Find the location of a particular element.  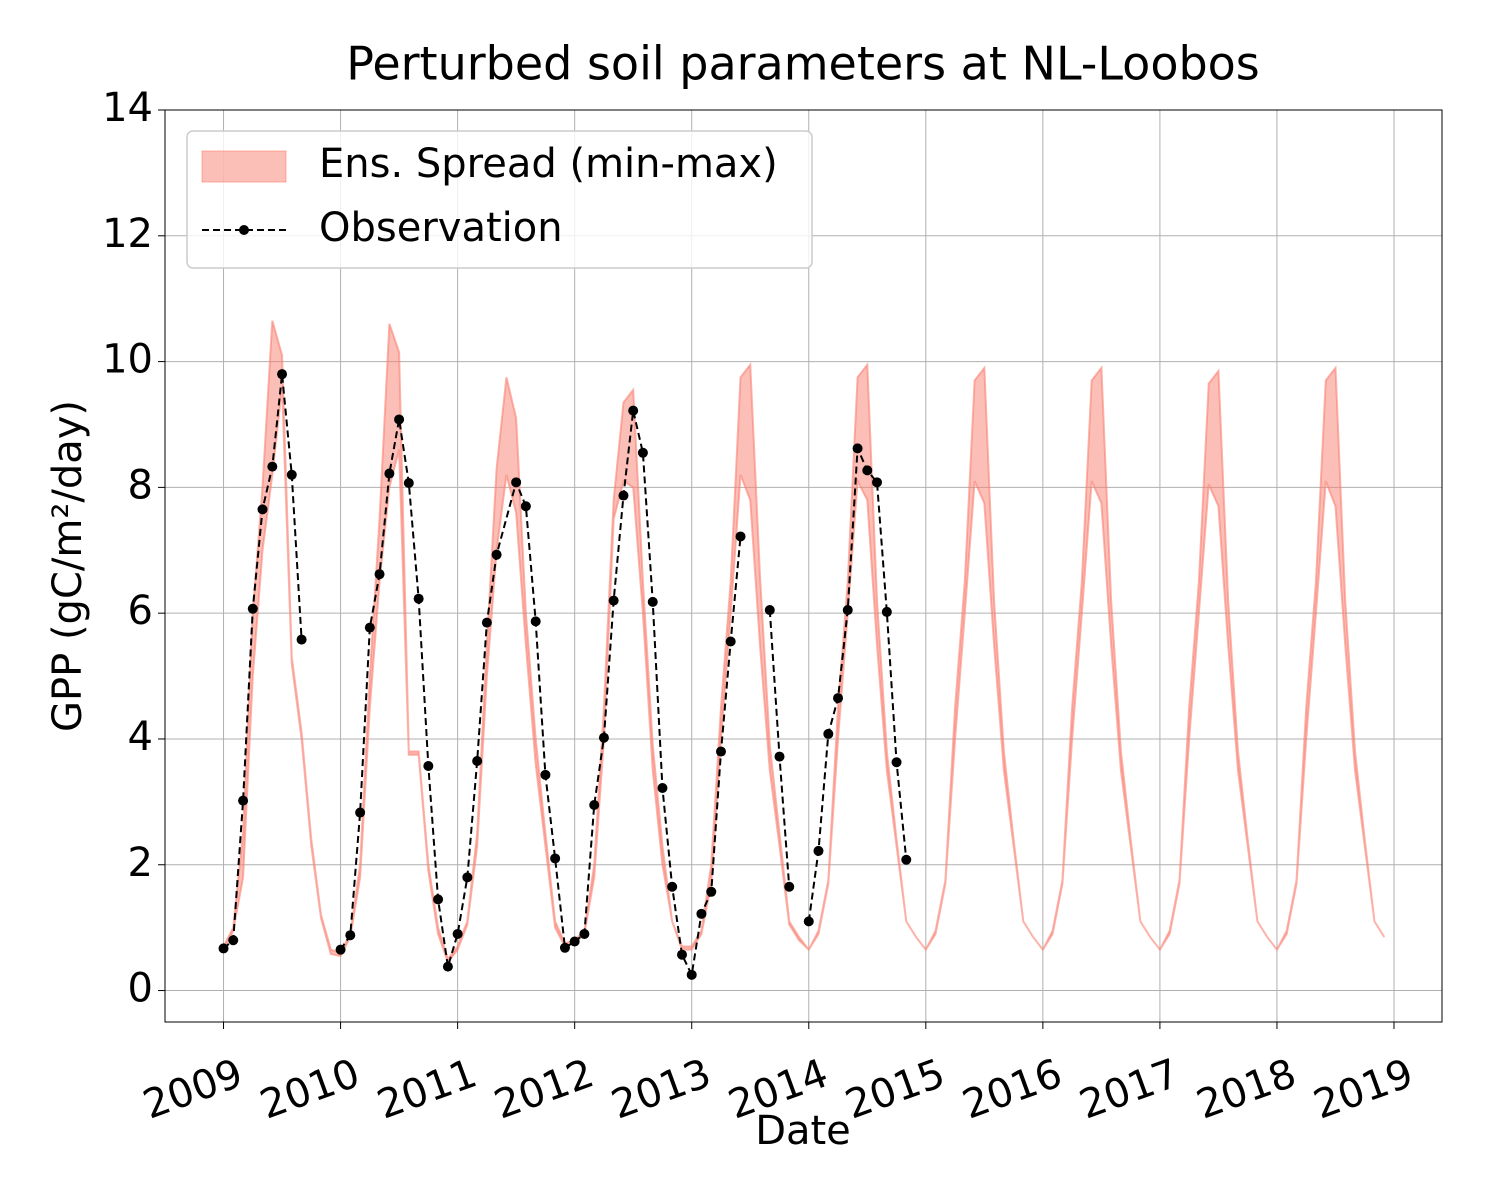

y-tick-label: 10 is located at coordinates (127, 360).